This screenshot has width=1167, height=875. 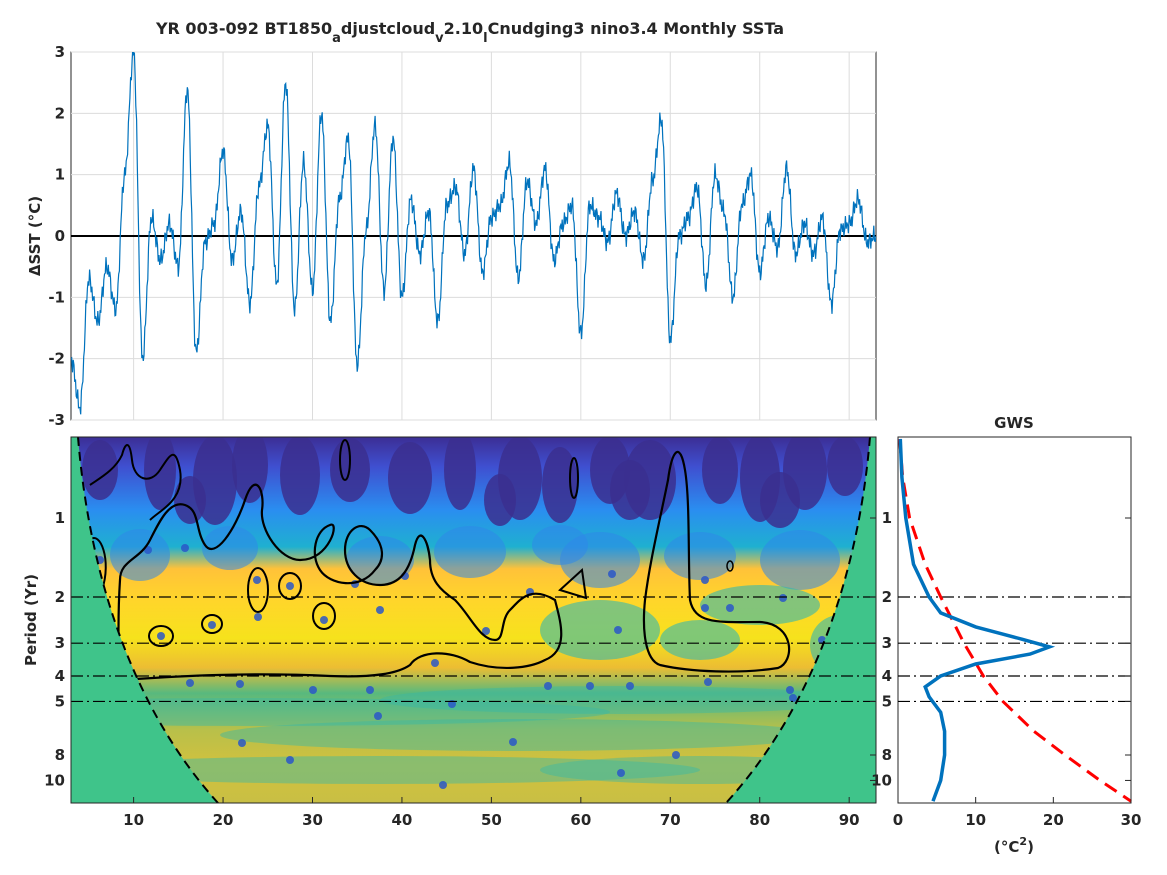 I want to click on gws-significance-curve, so click(x=1015, y=620).